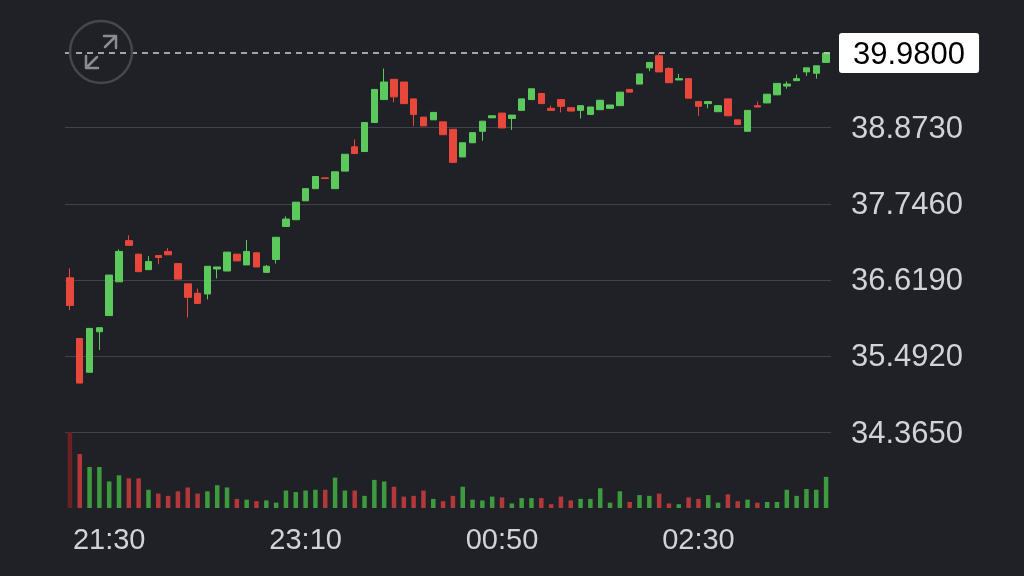  Describe the element at coordinates (907, 432) in the screenshot. I see `y-tick-label: 34.3650` at that location.